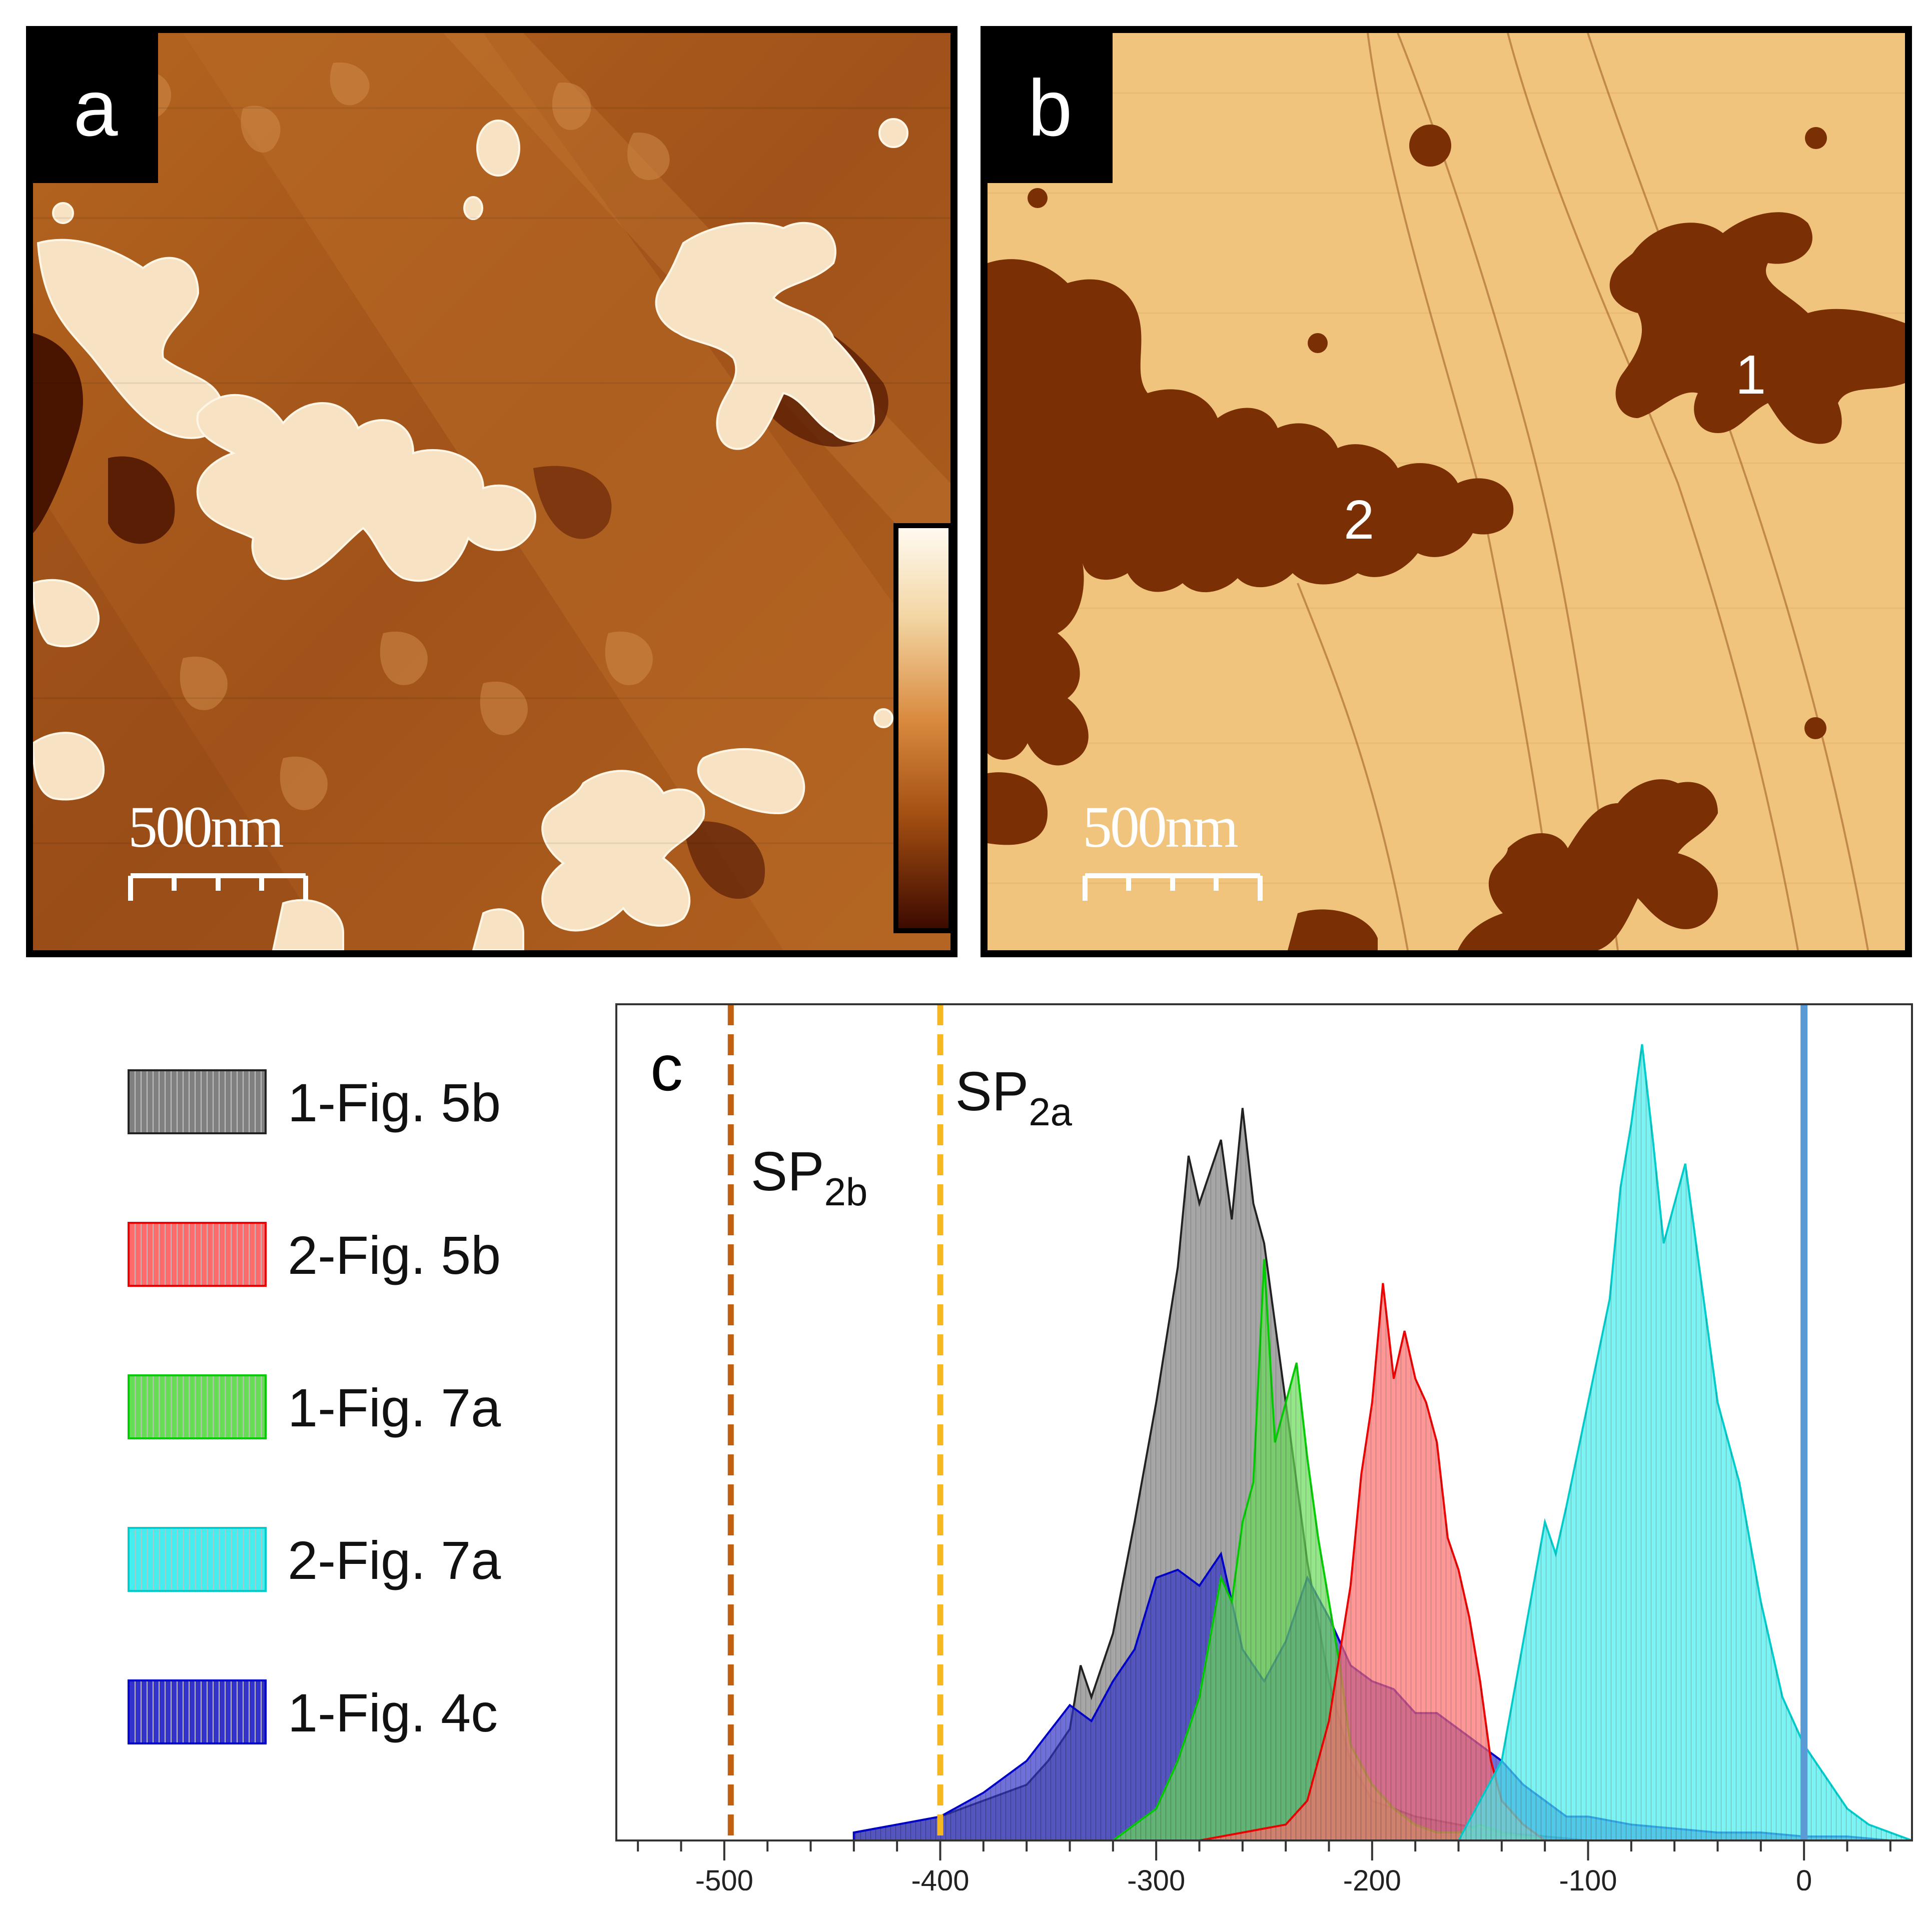 The height and width of the screenshot is (1909, 1932). I want to click on reference-line-label: SP2b, so click(810, 1177).